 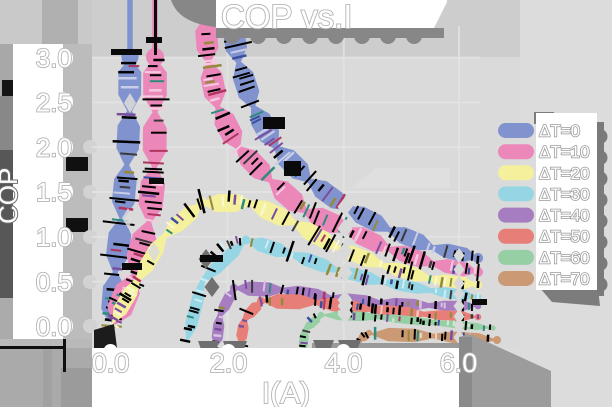 What do you see at coordinates (564, 152) in the screenshot?
I see `svg-text: ΔT=10` at bounding box center [564, 152].